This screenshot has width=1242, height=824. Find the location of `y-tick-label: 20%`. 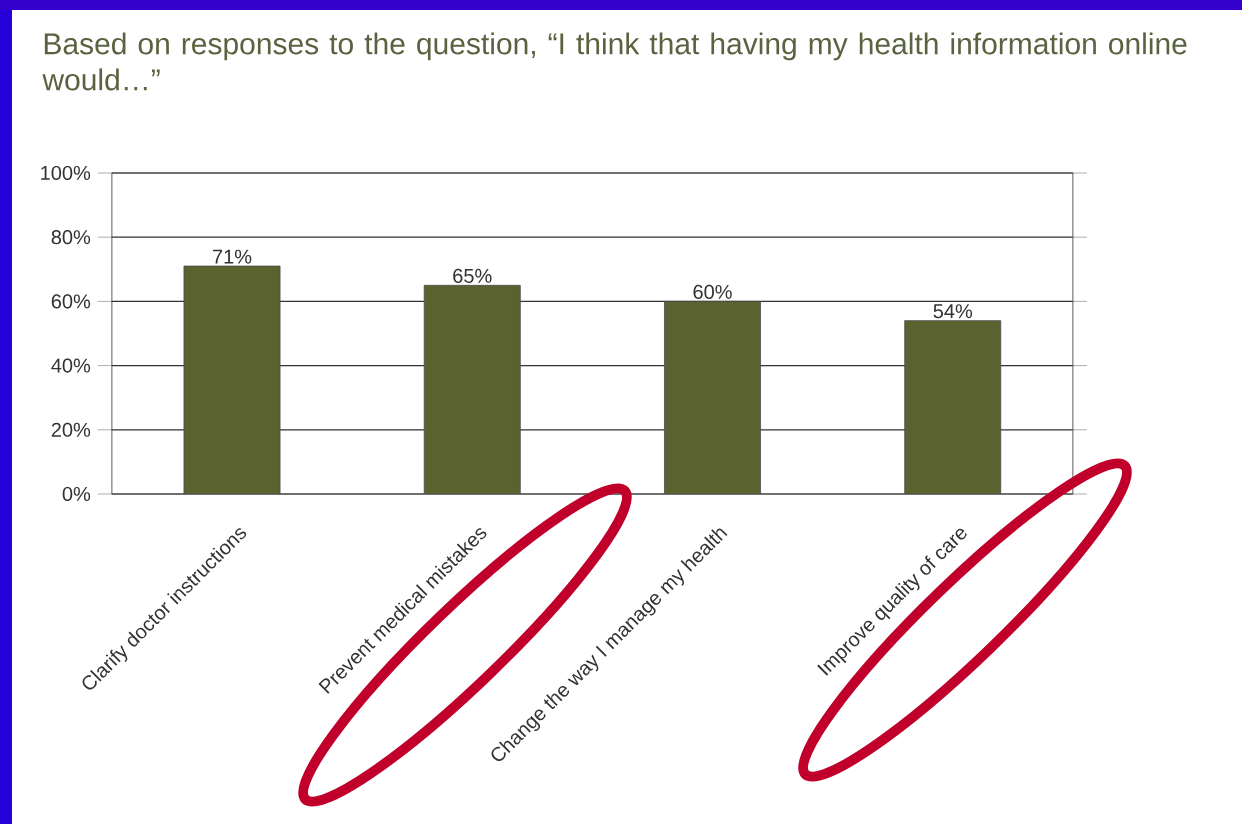

y-tick-label: 20% is located at coordinates (71, 429).